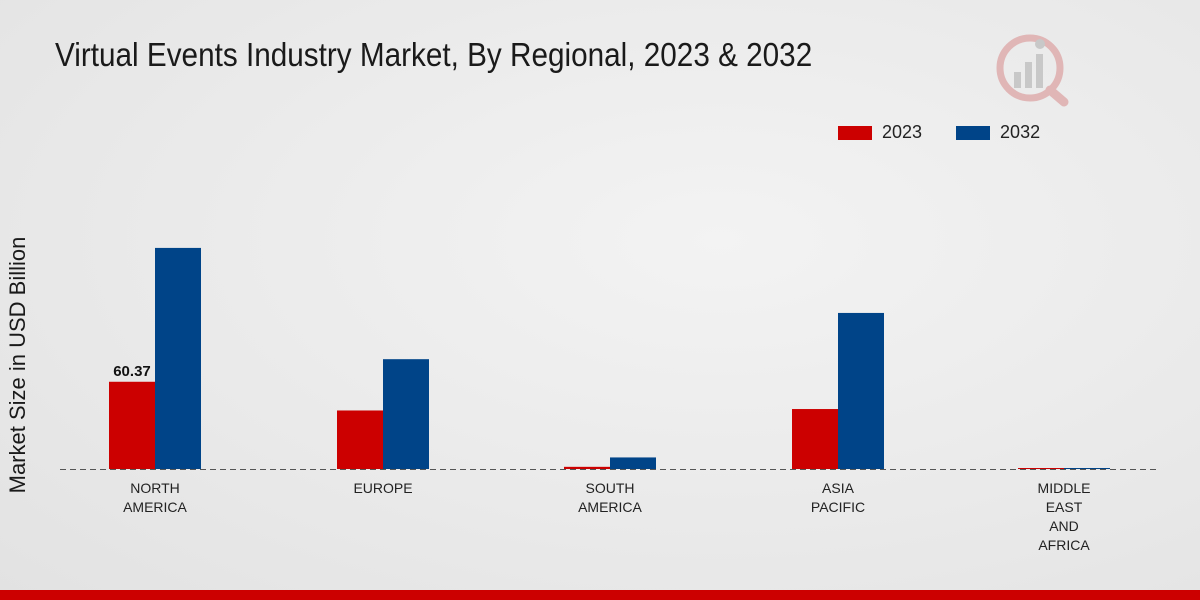 The width and height of the screenshot is (1200, 600). I want to click on chart-legend: 2023 2032, so click(956, 132).